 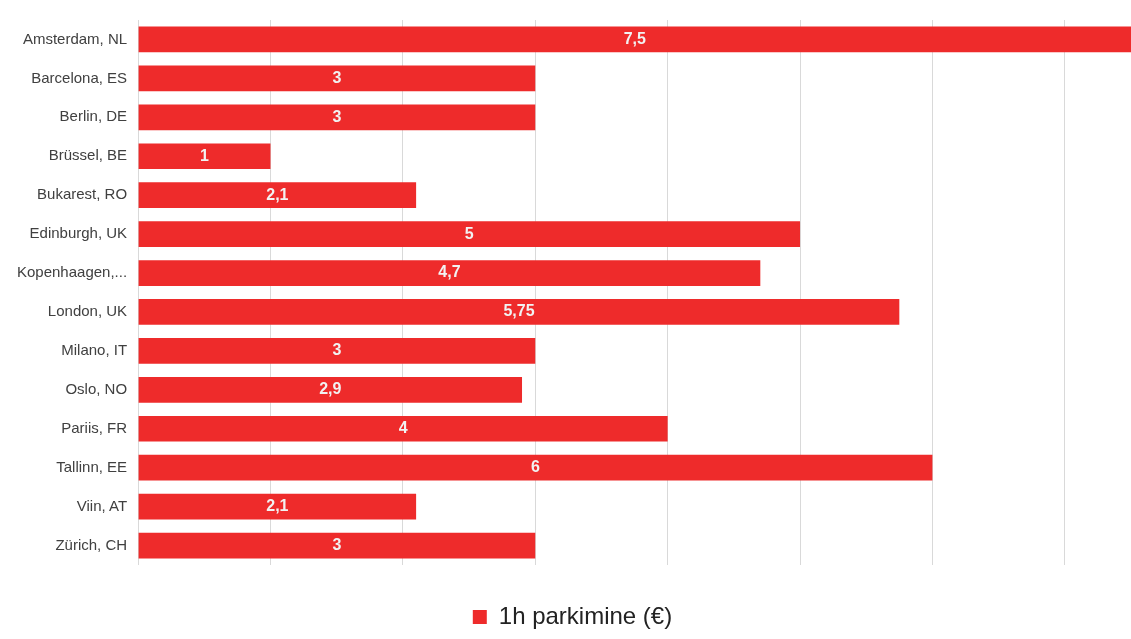 What do you see at coordinates (102, 505) in the screenshot?
I see `y-tick-label: Viin, AT` at bounding box center [102, 505].